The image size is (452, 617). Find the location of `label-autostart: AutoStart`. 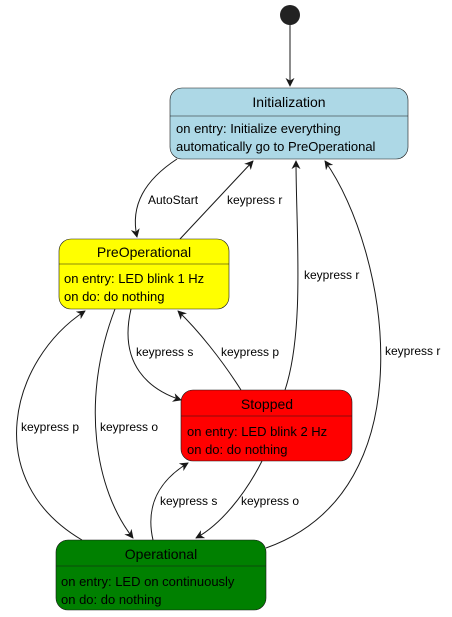

label-autostart: AutoStart is located at coordinates (173, 200).